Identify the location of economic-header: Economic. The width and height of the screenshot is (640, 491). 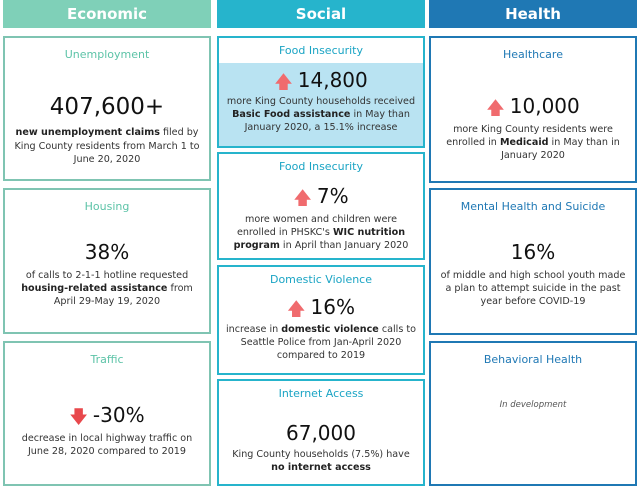
(107, 14).